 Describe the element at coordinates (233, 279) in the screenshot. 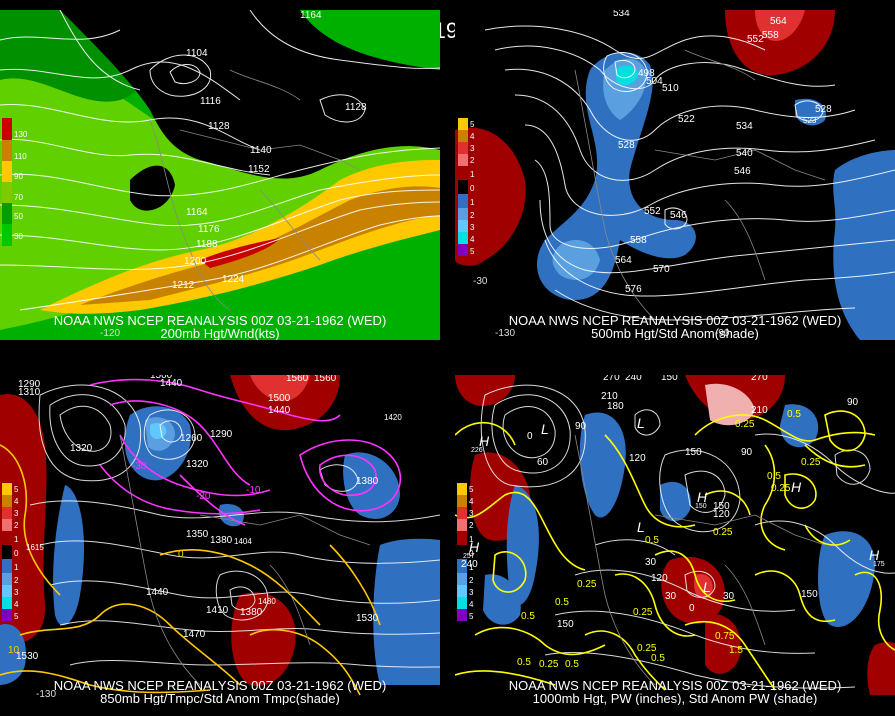

I see `contour-label: 1224` at that location.